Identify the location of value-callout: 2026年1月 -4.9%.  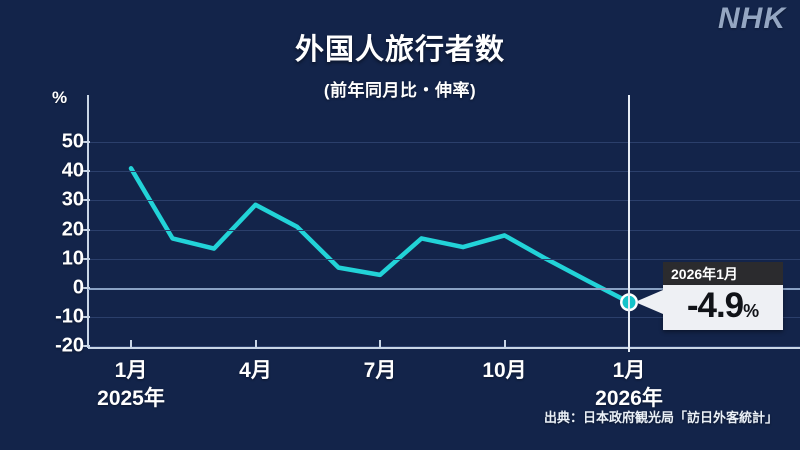
(723, 296).